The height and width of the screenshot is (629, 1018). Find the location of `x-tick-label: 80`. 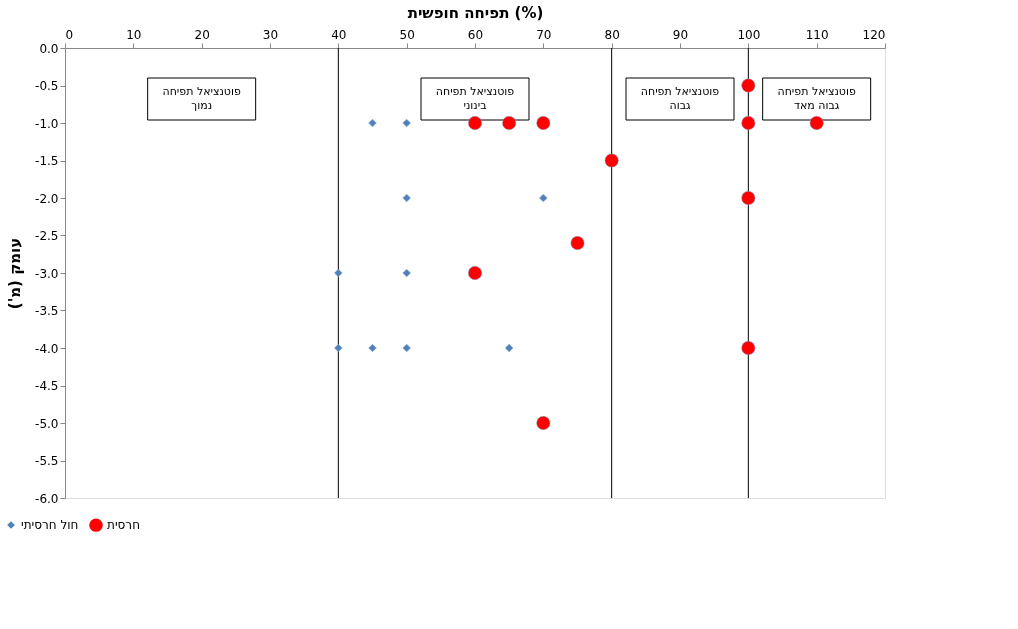

x-tick-label: 80 is located at coordinates (612, 34).